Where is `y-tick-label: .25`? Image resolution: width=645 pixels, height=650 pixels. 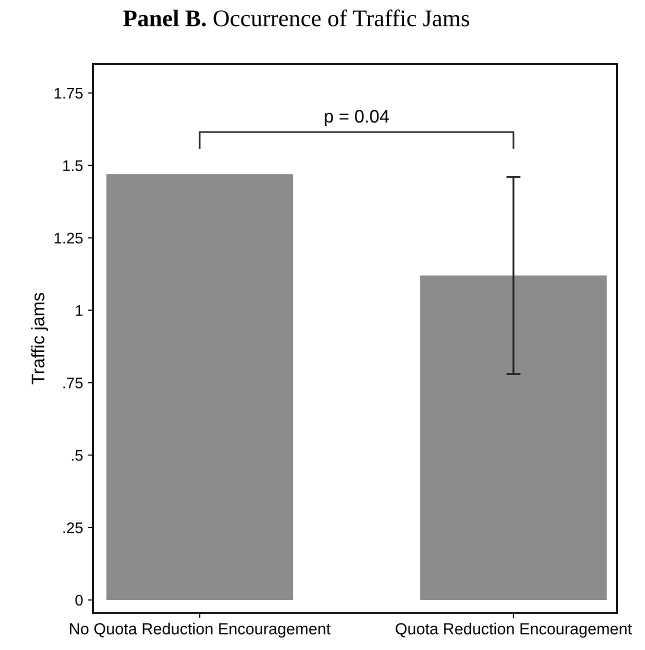 y-tick-label: .25 is located at coordinates (73, 528).